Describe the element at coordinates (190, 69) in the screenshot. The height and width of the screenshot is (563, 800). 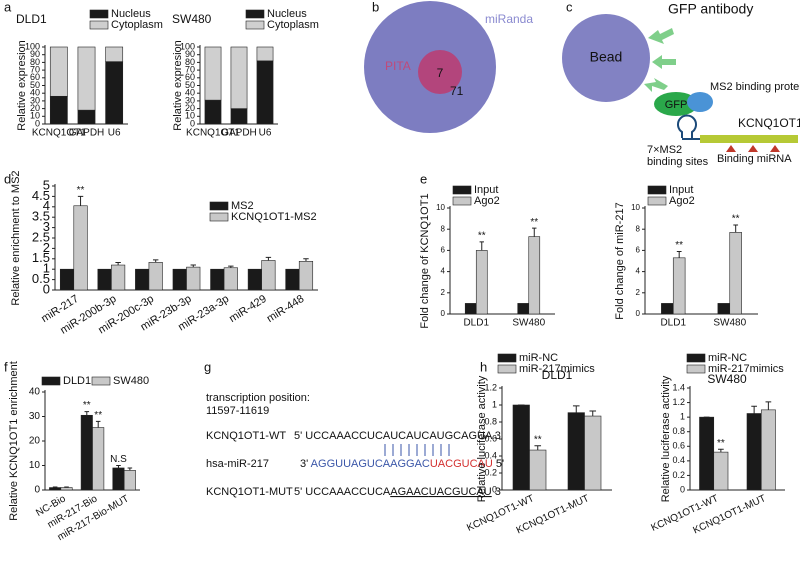
I see `y-tick-label: 70` at that location.